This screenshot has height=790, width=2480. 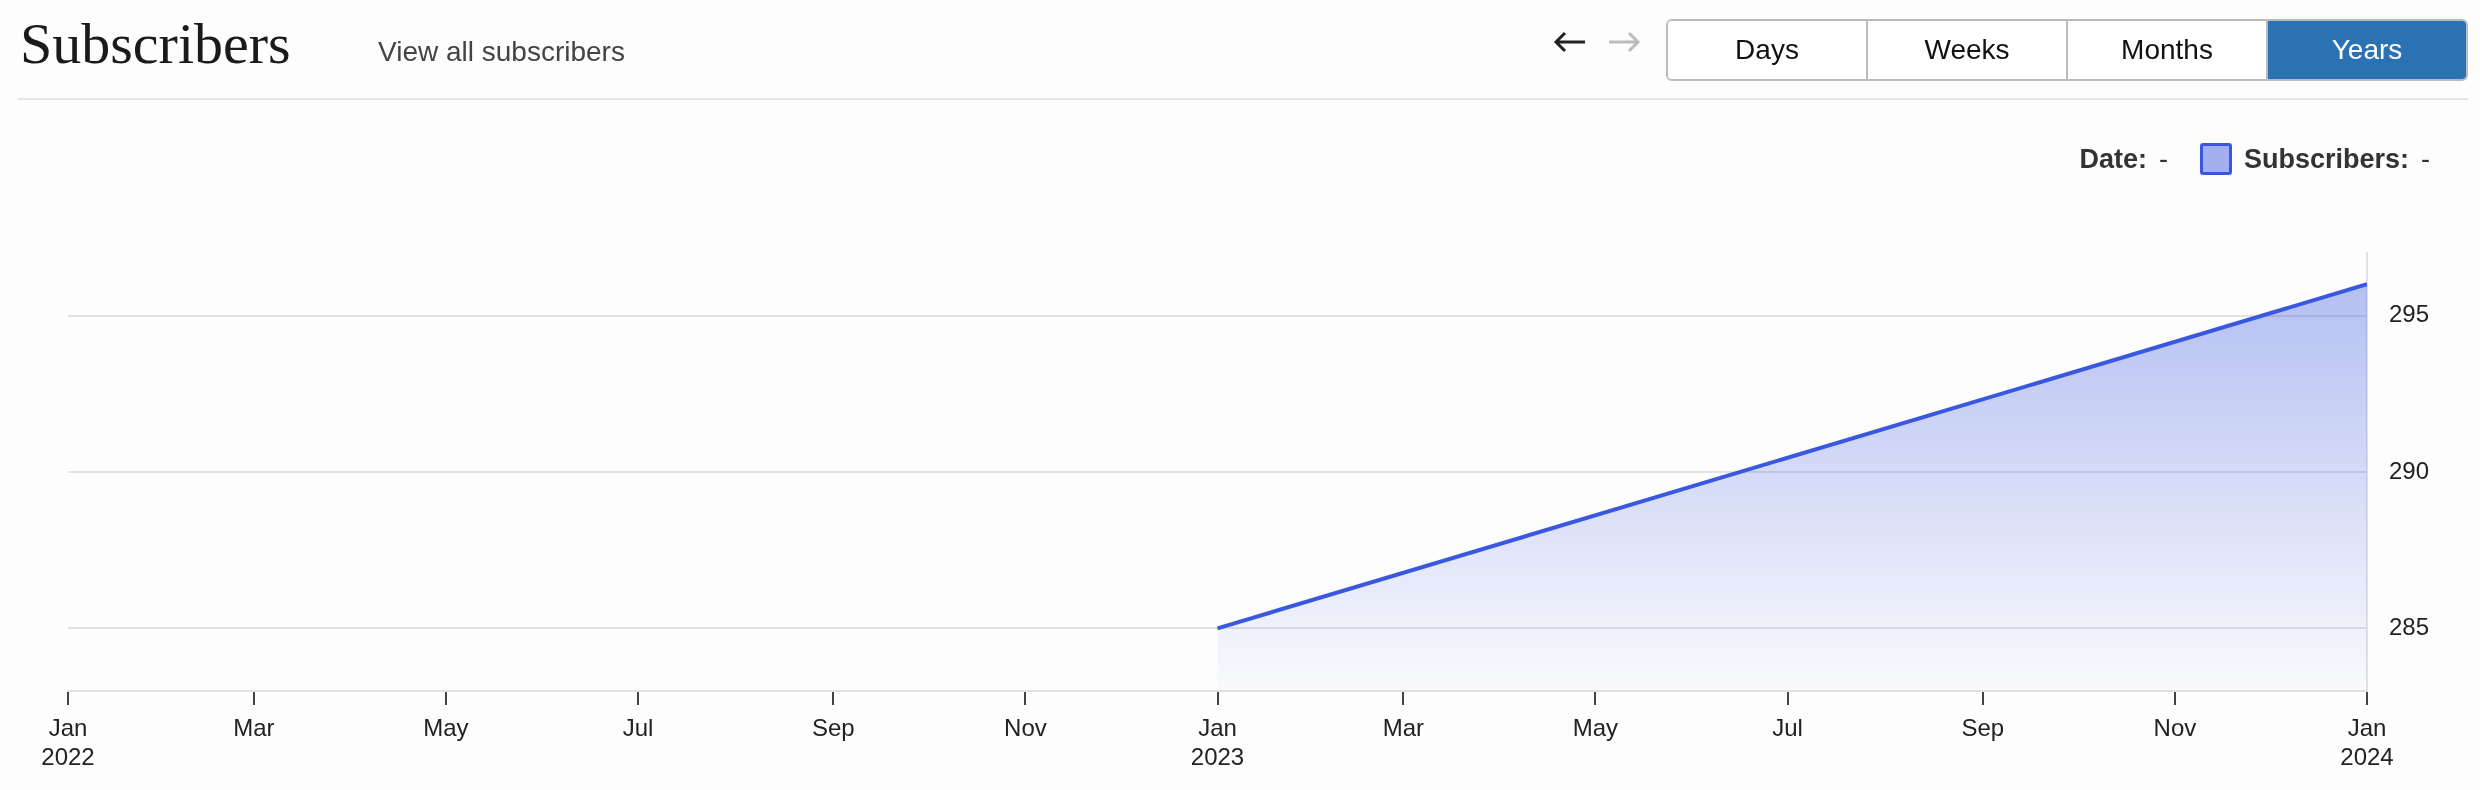 I want to click on y-tick-label: 295, so click(x=2409, y=314).